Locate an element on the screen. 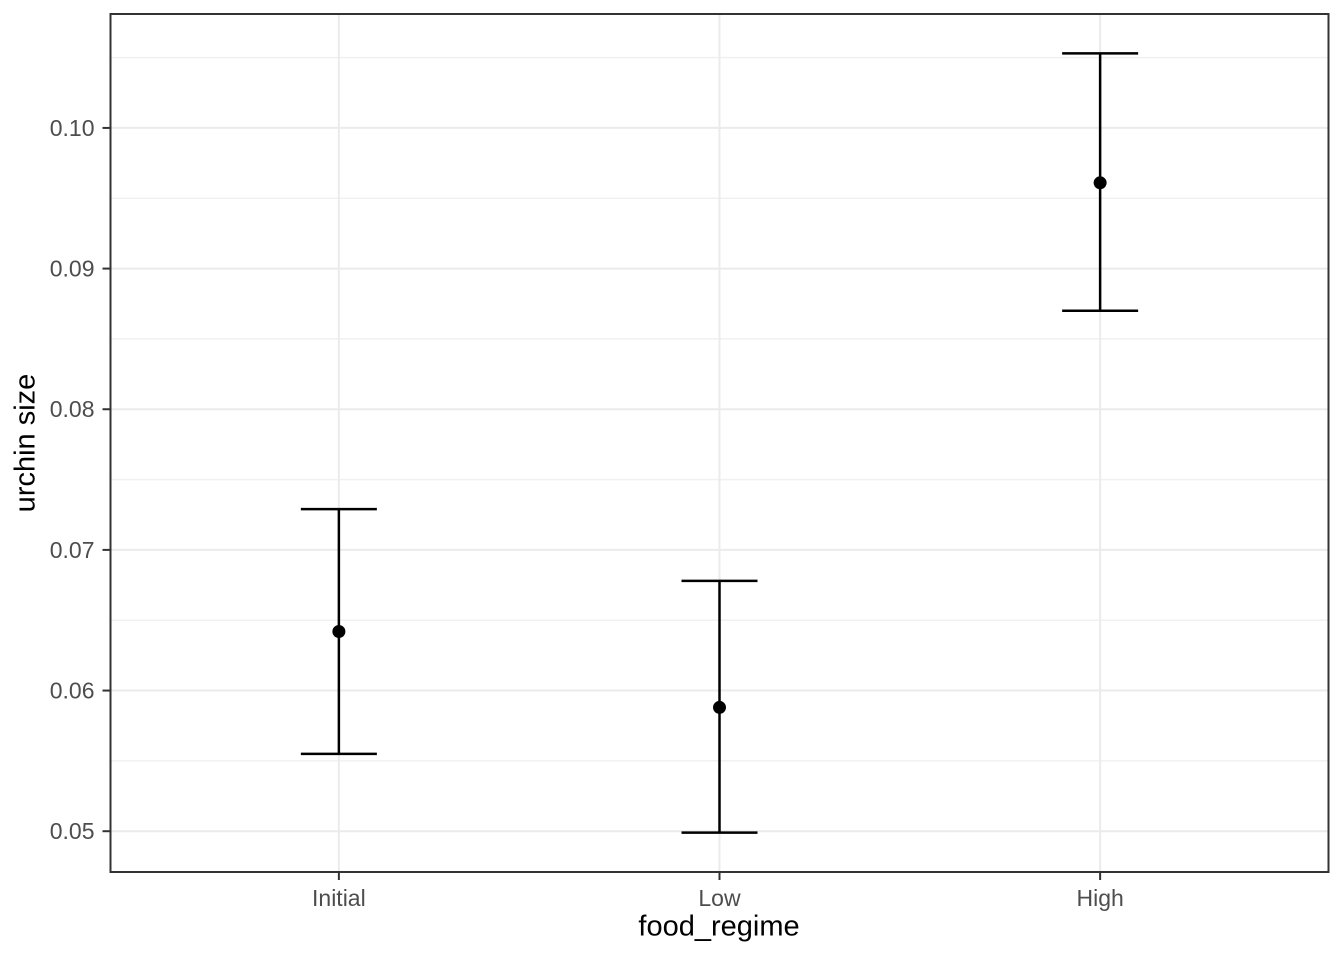  x-tick-label: Low is located at coordinates (719, 898).